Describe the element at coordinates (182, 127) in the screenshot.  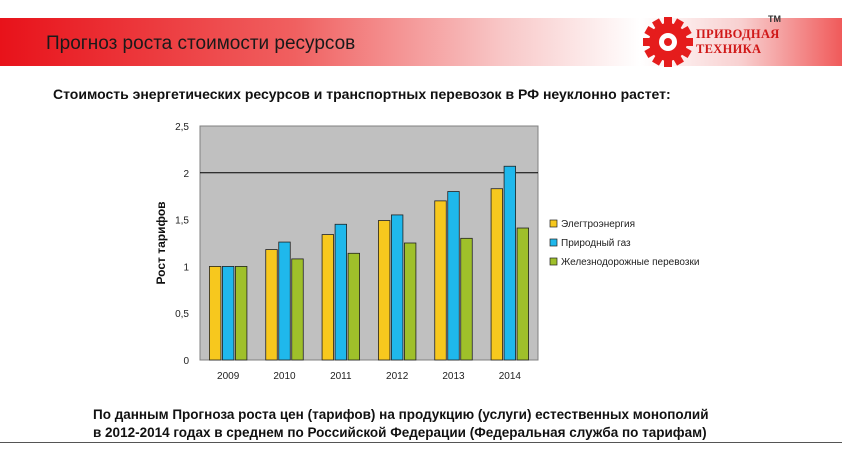
I see `y-tick-label: 2,5` at that location.